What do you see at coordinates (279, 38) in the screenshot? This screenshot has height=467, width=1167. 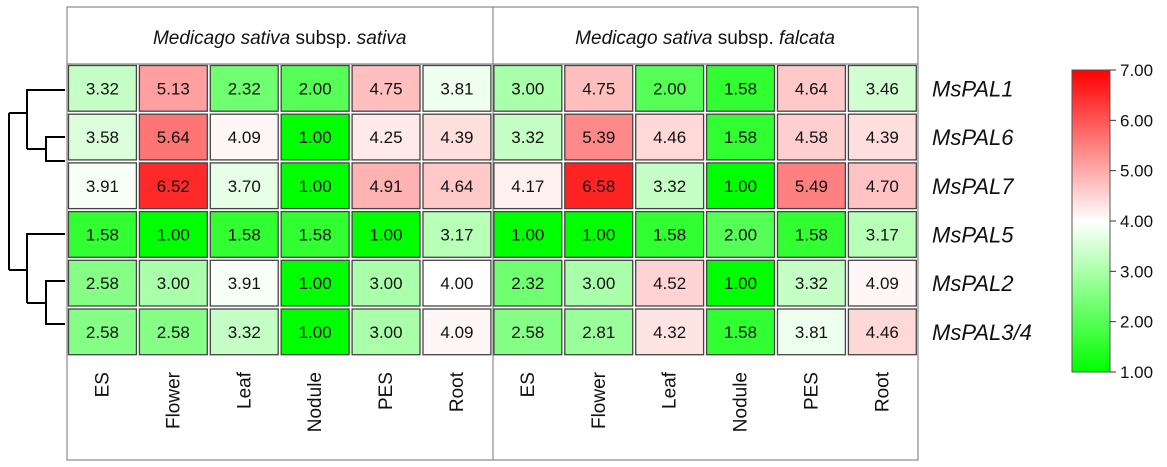 I see `group-header: Medicago sativa subsp. sativa` at bounding box center [279, 38].